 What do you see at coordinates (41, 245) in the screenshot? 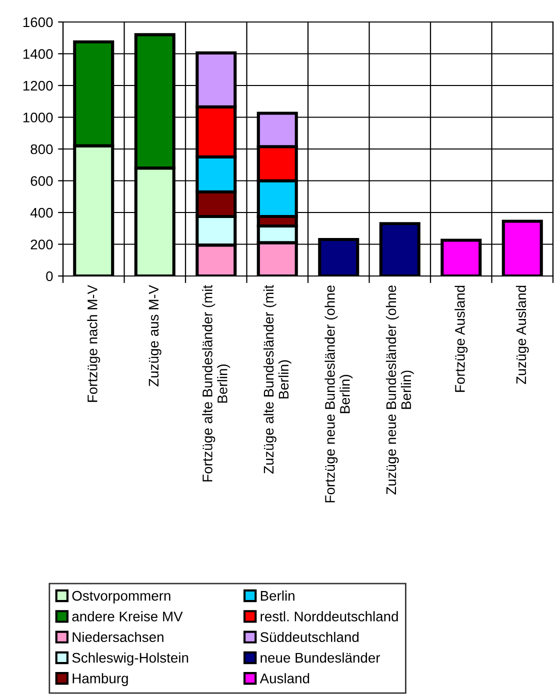
I see `y-tick-label: 200` at bounding box center [41, 245].